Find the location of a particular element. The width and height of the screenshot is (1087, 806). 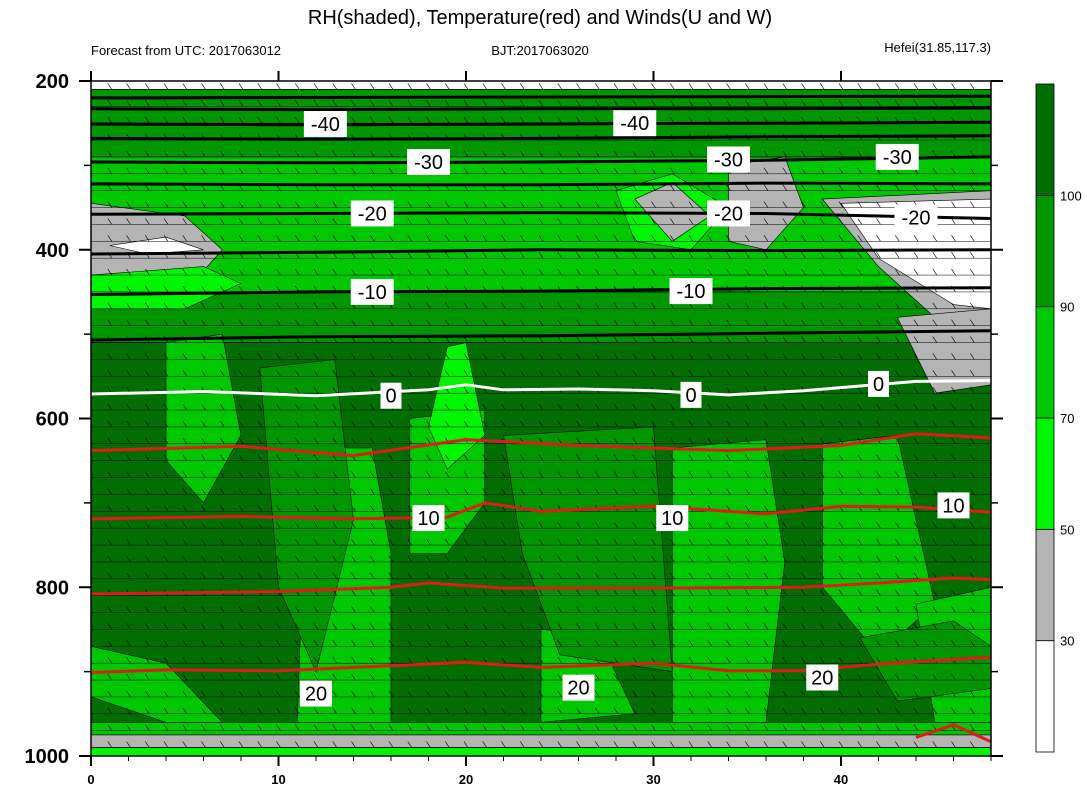

colorbar-label: 70 is located at coordinates (1067, 418).